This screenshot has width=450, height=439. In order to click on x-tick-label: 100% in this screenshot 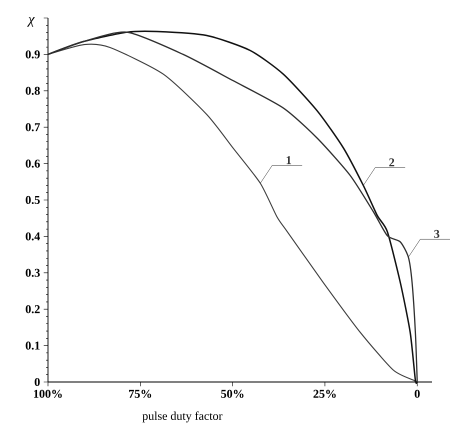, I will do `click(48, 394)`.